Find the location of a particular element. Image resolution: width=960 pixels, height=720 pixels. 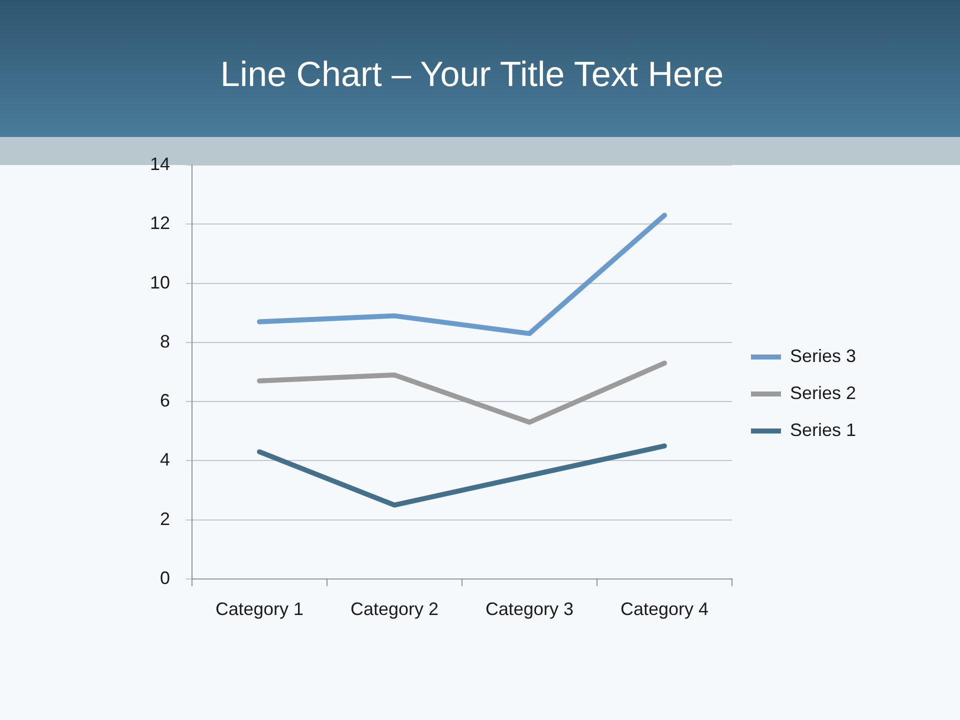

y-tick-label: 6 is located at coordinates (165, 400).